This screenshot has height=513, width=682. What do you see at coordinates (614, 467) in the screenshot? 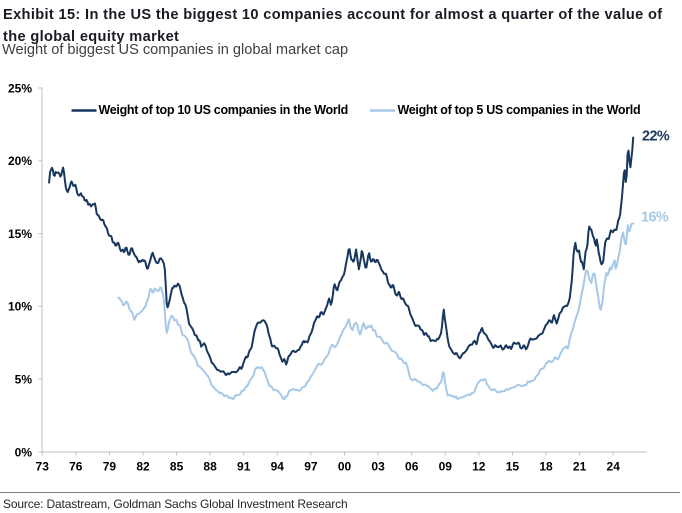
I see `svg-text: 24` at bounding box center [614, 467].